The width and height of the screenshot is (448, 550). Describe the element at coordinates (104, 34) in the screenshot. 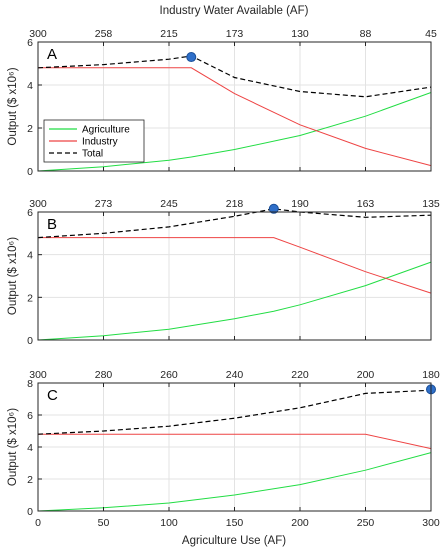

I see `top-tick-label: 258` at that location.